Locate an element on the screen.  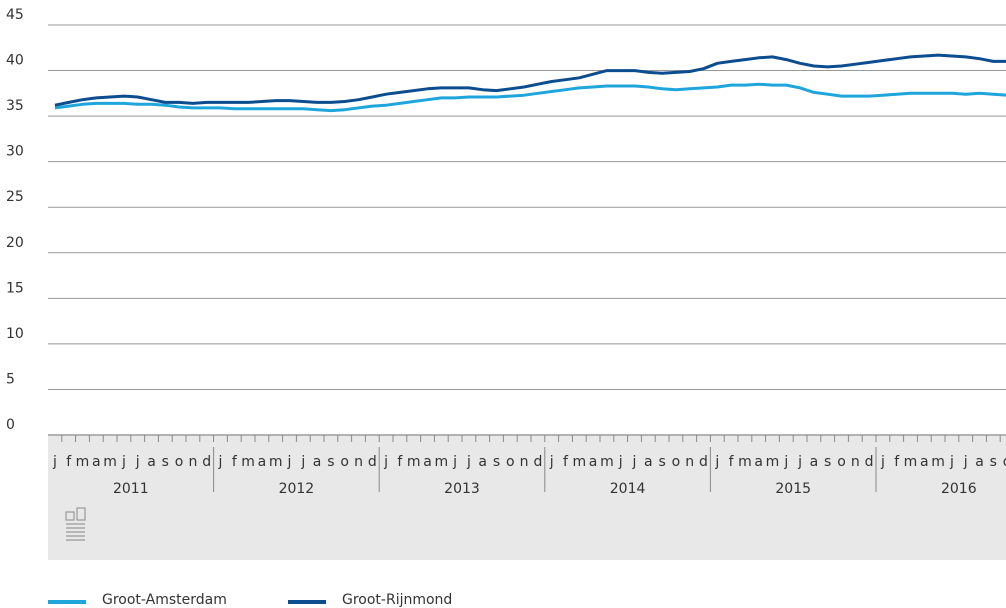
year-label: 2011 is located at coordinates (131, 489).